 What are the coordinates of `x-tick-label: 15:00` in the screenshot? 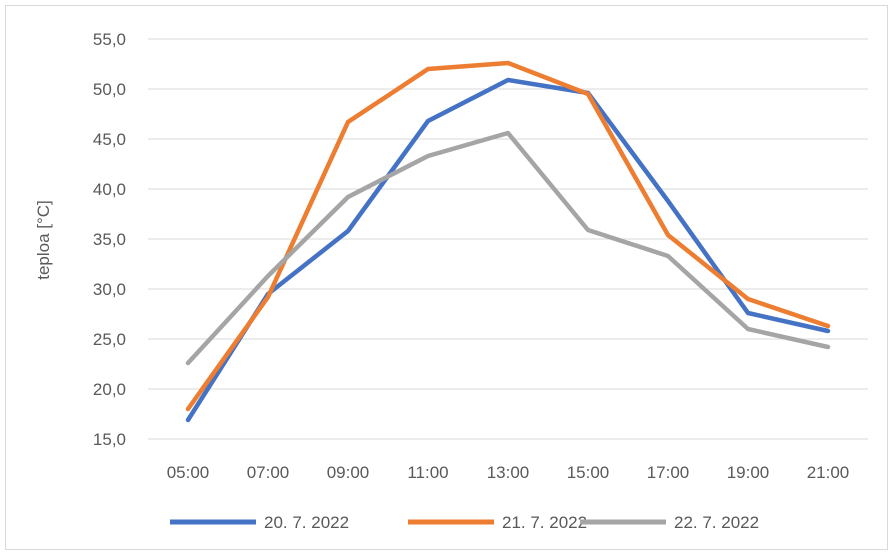 It's located at (588, 472).